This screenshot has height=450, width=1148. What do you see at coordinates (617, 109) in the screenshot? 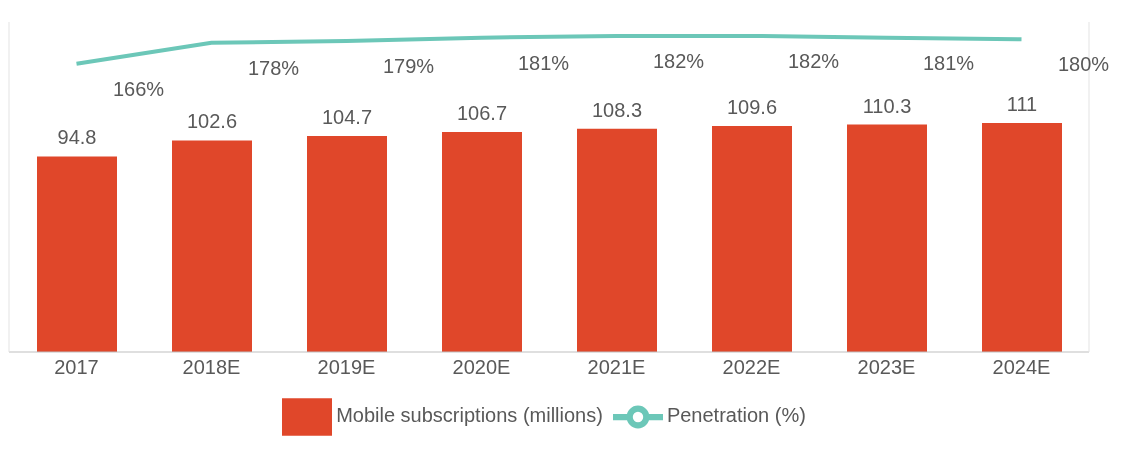
I see `data-label: 108.3` at bounding box center [617, 109].